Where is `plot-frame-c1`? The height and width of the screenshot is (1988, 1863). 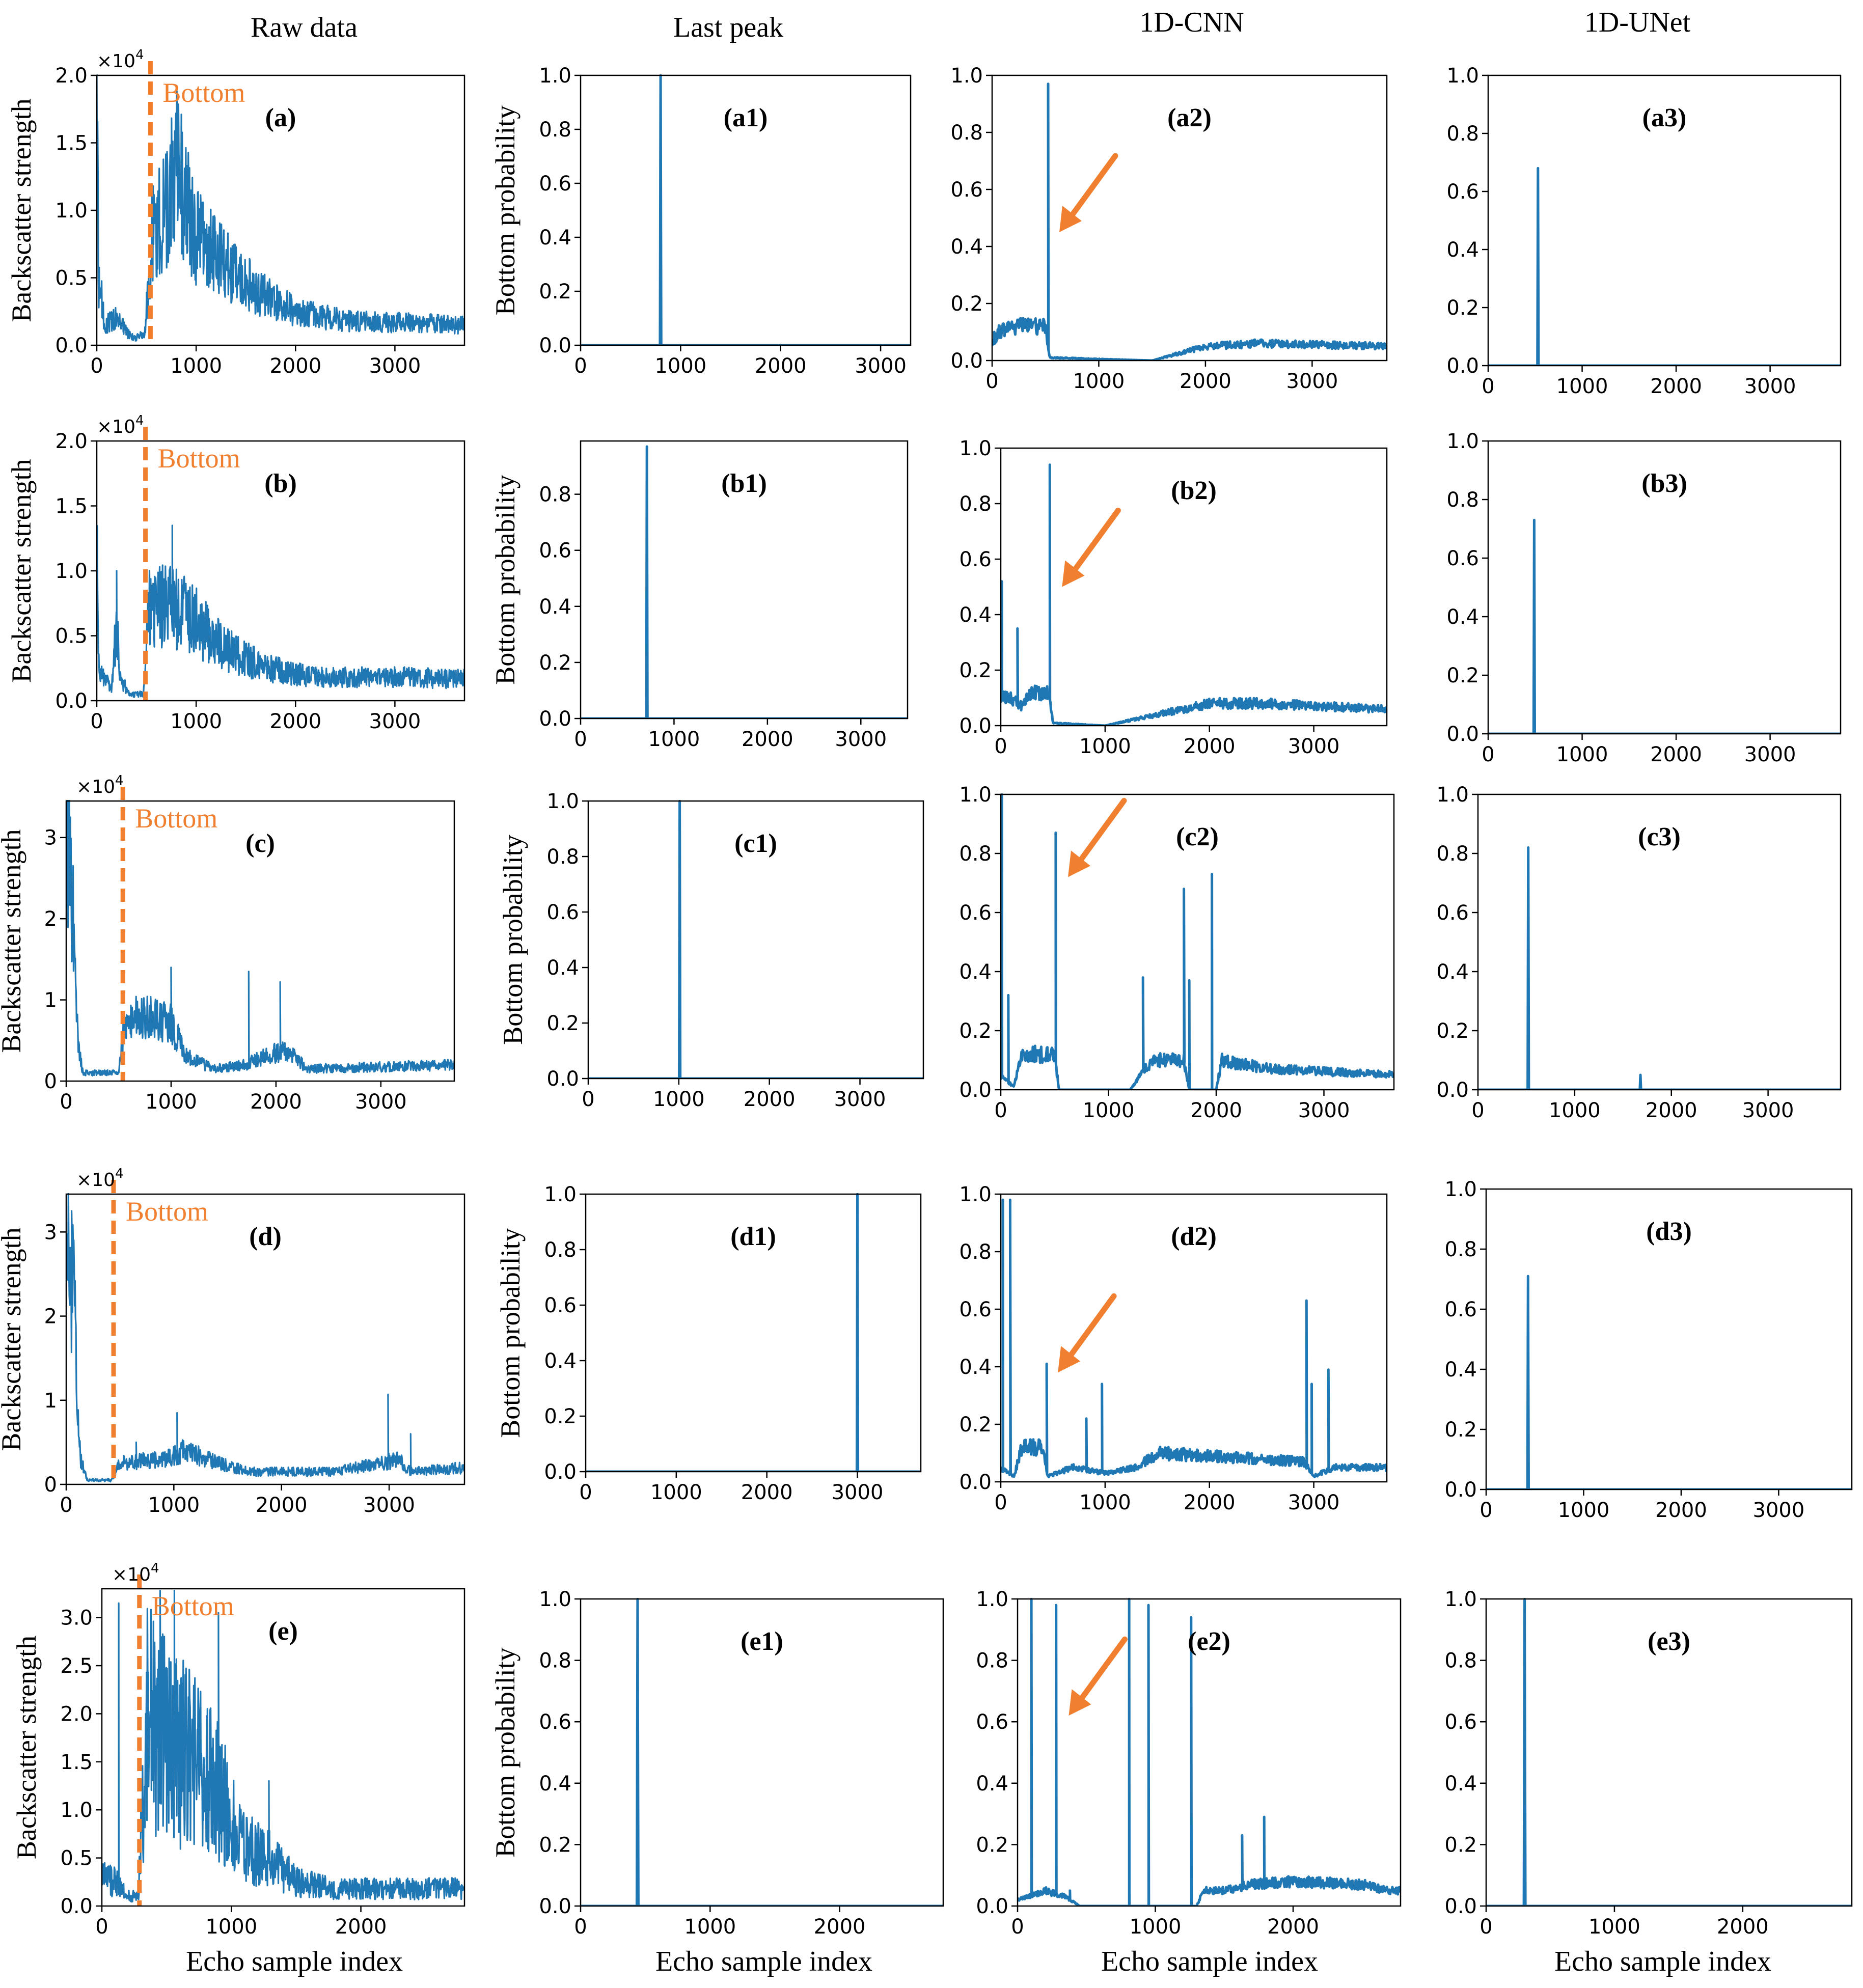 plot-frame-c1 is located at coordinates (755, 940).